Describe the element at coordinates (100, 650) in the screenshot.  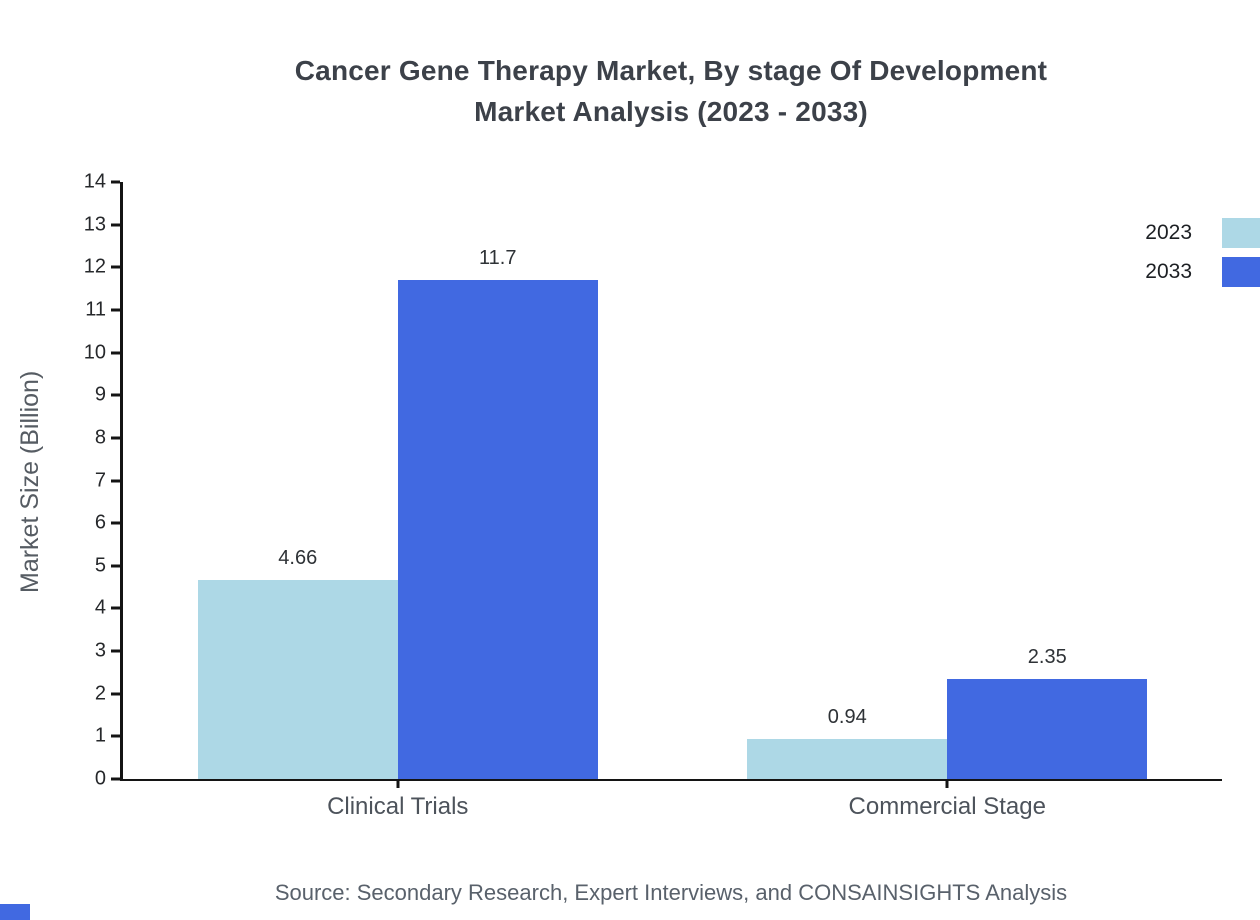
I see `y-tick-label: 3` at that location.